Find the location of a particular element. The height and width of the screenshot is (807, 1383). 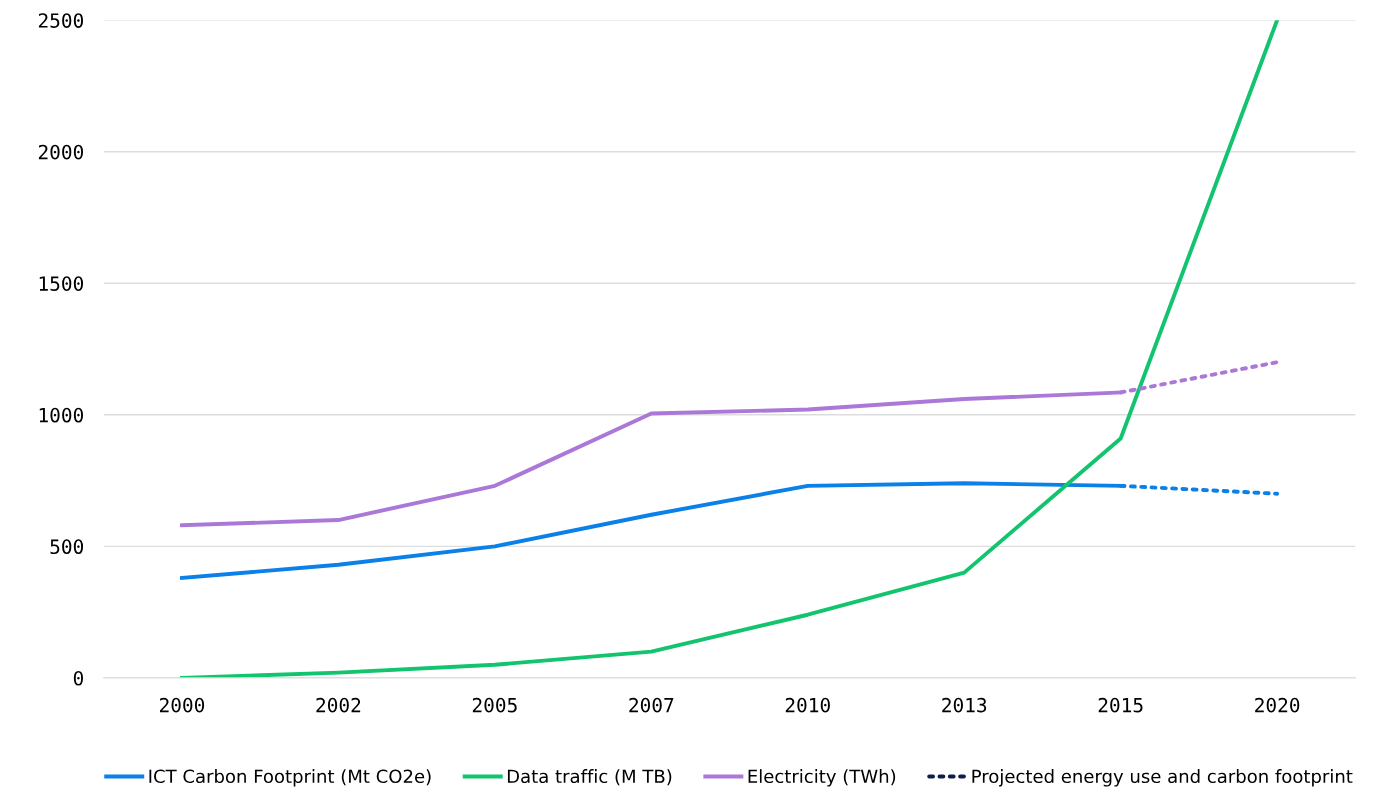

y-tick-label: 0 is located at coordinates (78, 678).